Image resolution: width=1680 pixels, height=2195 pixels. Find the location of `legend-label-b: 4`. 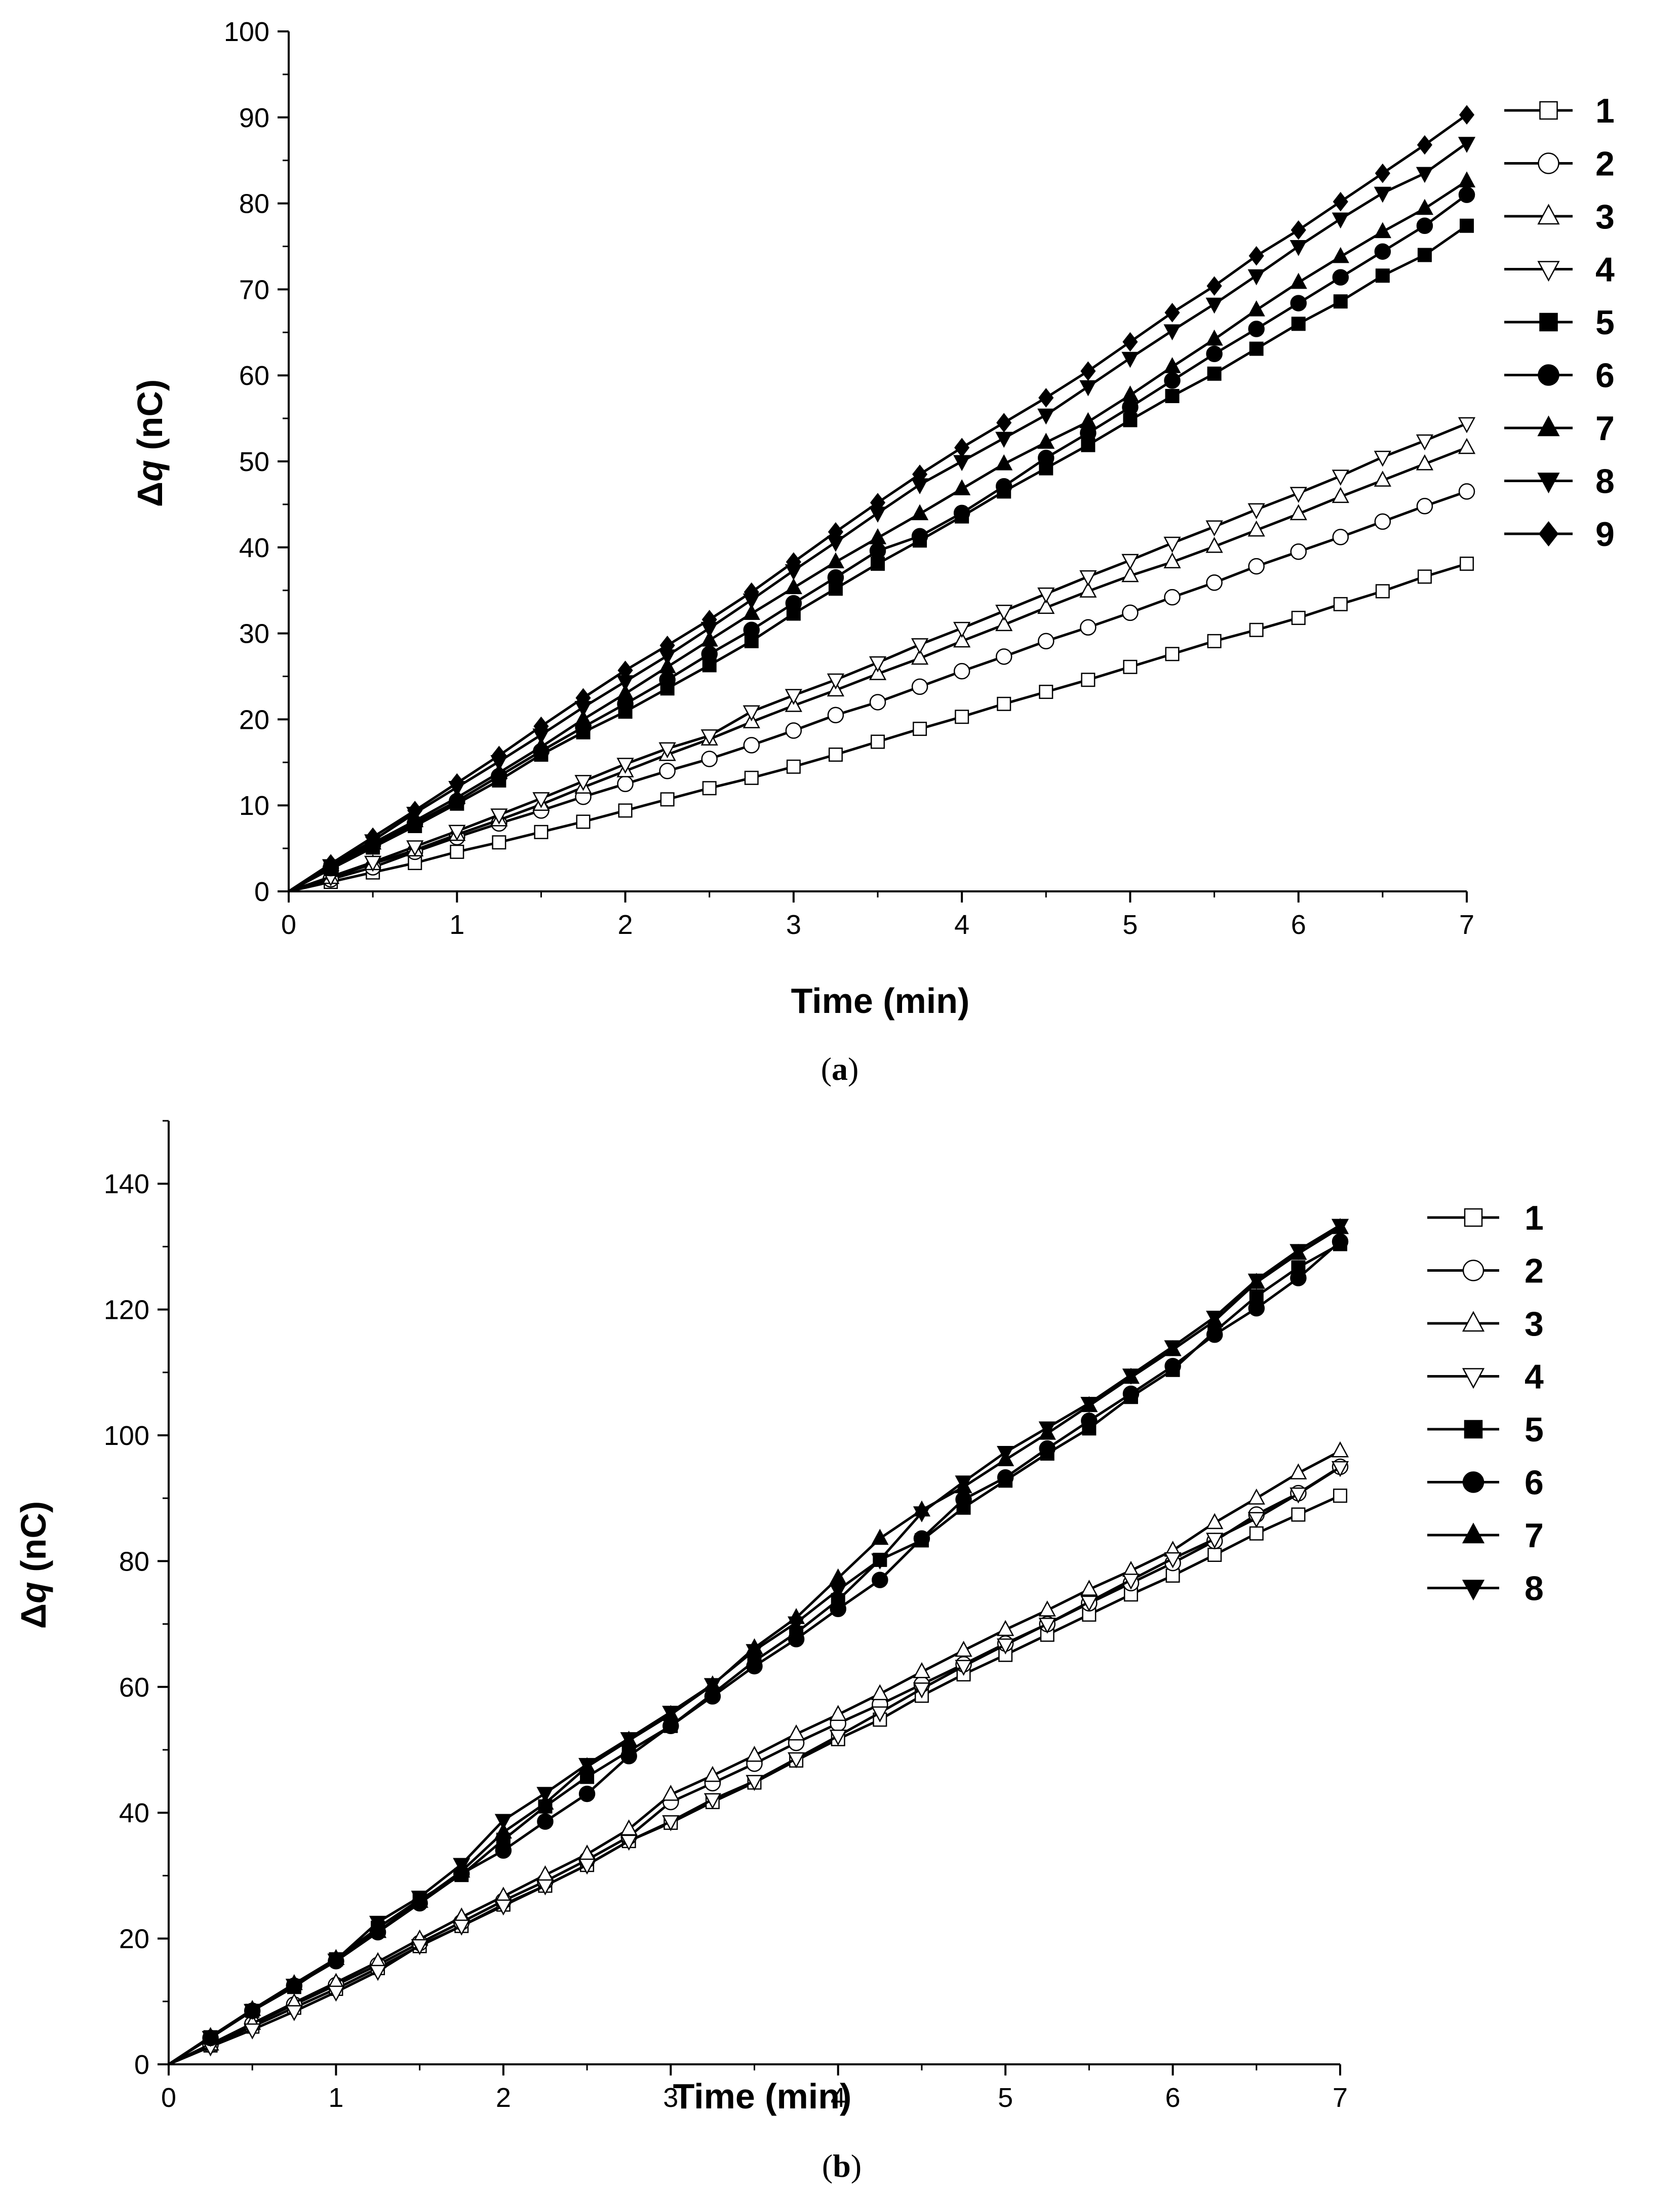

legend-label-b: 4 is located at coordinates (1534, 1377).